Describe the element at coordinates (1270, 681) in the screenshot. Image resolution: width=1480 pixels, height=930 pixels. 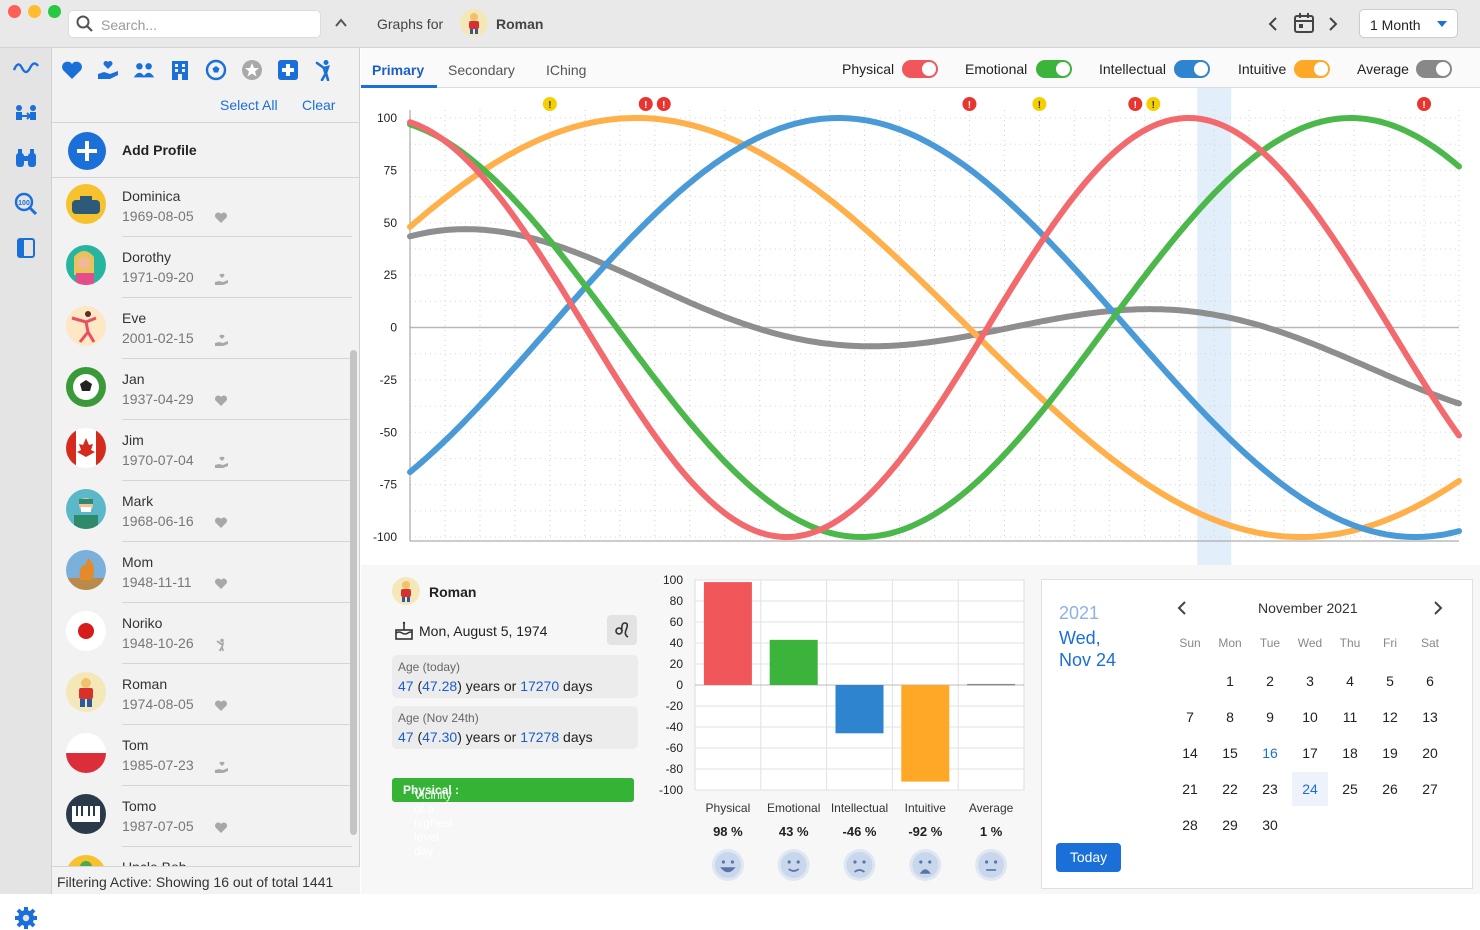
I see `calendar-day: 2` at that location.